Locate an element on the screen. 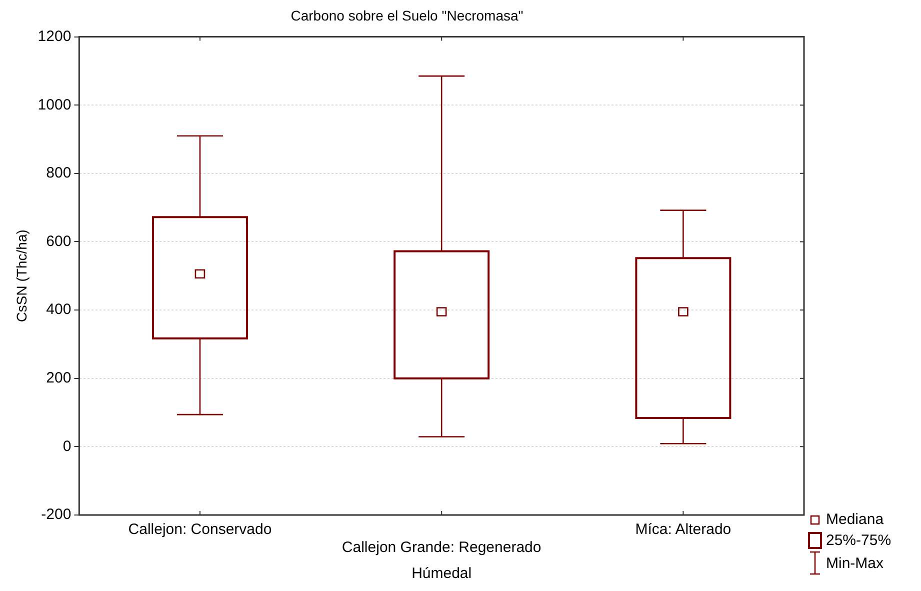 This screenshot has height=591, width=921. text: Min-Max is located at coordinates (855, 564).